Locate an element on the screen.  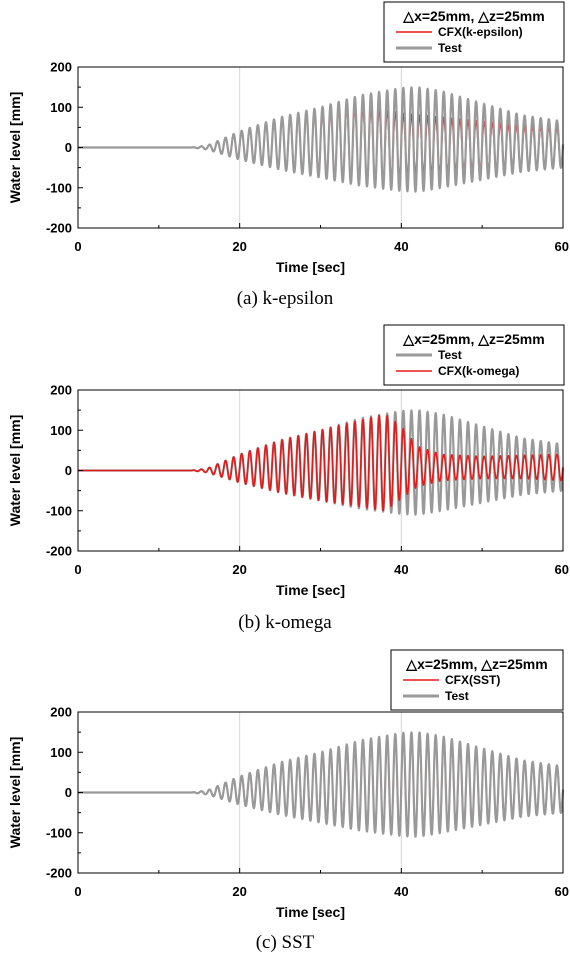
series-line-cfx-k-omega is located at coordinates (320, 463).